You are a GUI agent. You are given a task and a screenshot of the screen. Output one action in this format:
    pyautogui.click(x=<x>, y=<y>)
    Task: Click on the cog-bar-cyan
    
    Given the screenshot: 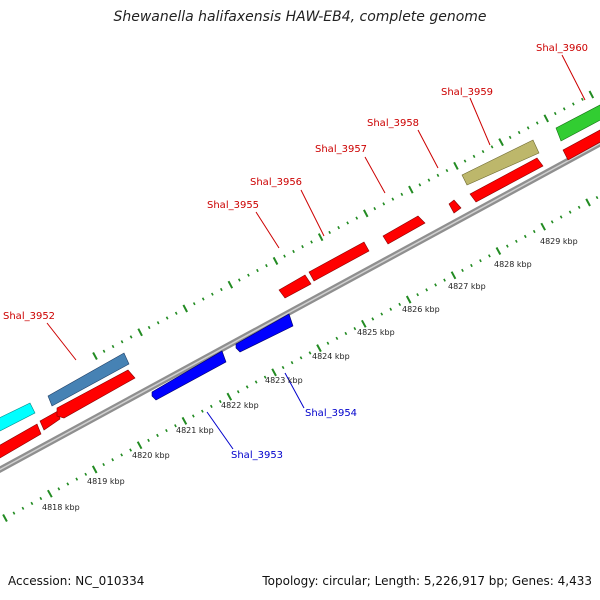 What is the action you would take?
    pyautogui.click(x=18, y=417)
    